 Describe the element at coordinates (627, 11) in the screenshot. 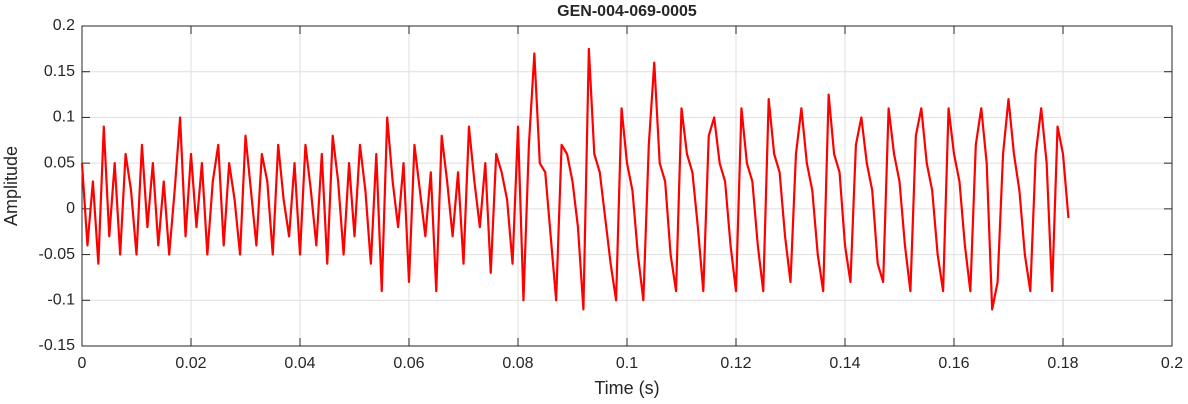

I see `chart-title: GEN-004-069-0005` at that location.